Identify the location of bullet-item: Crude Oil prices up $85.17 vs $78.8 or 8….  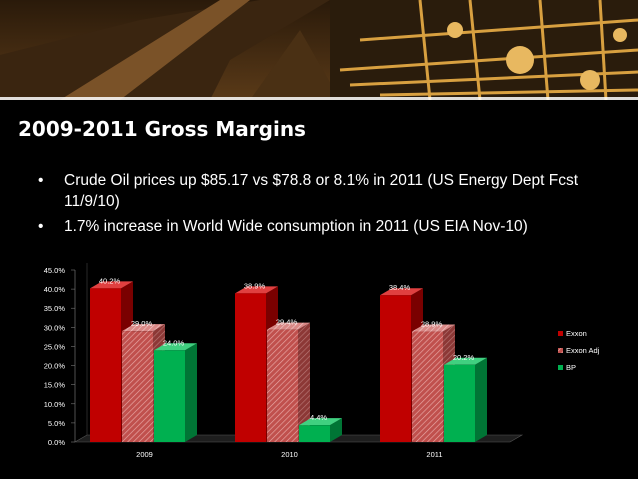
(323, 191).